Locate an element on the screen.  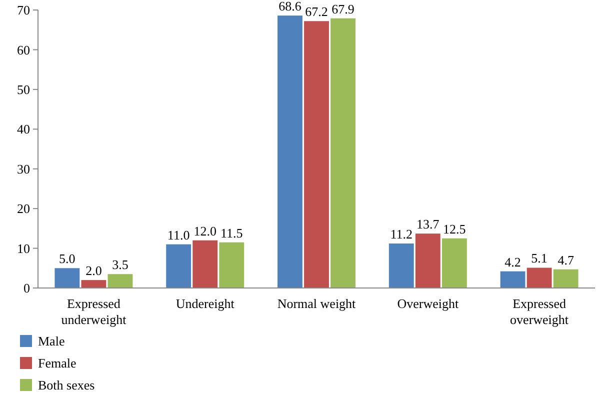
data-label: 13.7 is located at coordinates (428, 224).